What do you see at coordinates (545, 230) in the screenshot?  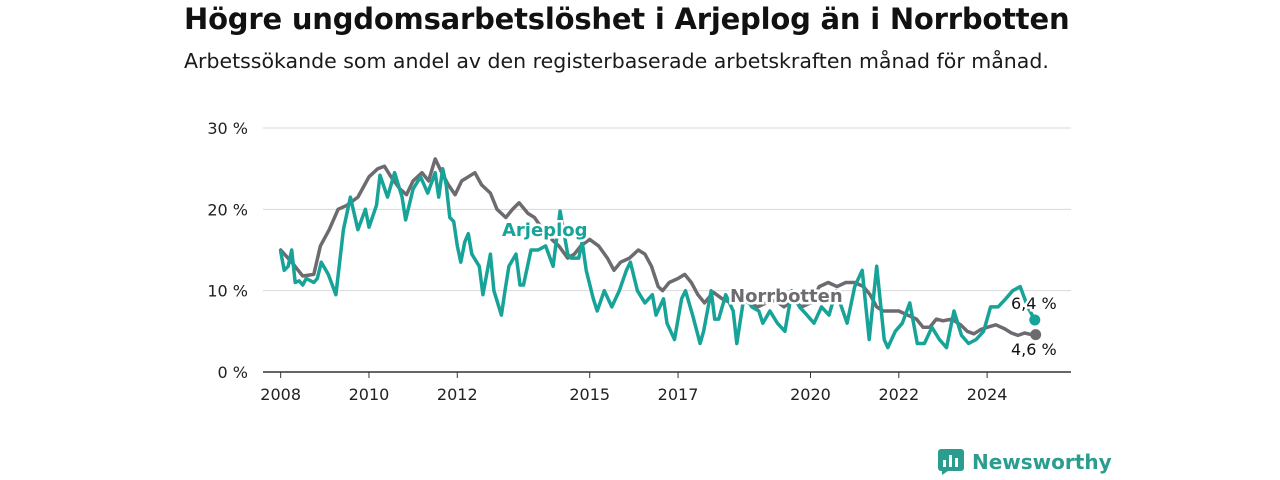 I see `series-label-arjeplog: Arjeplog` at bounding box center [545, 230].